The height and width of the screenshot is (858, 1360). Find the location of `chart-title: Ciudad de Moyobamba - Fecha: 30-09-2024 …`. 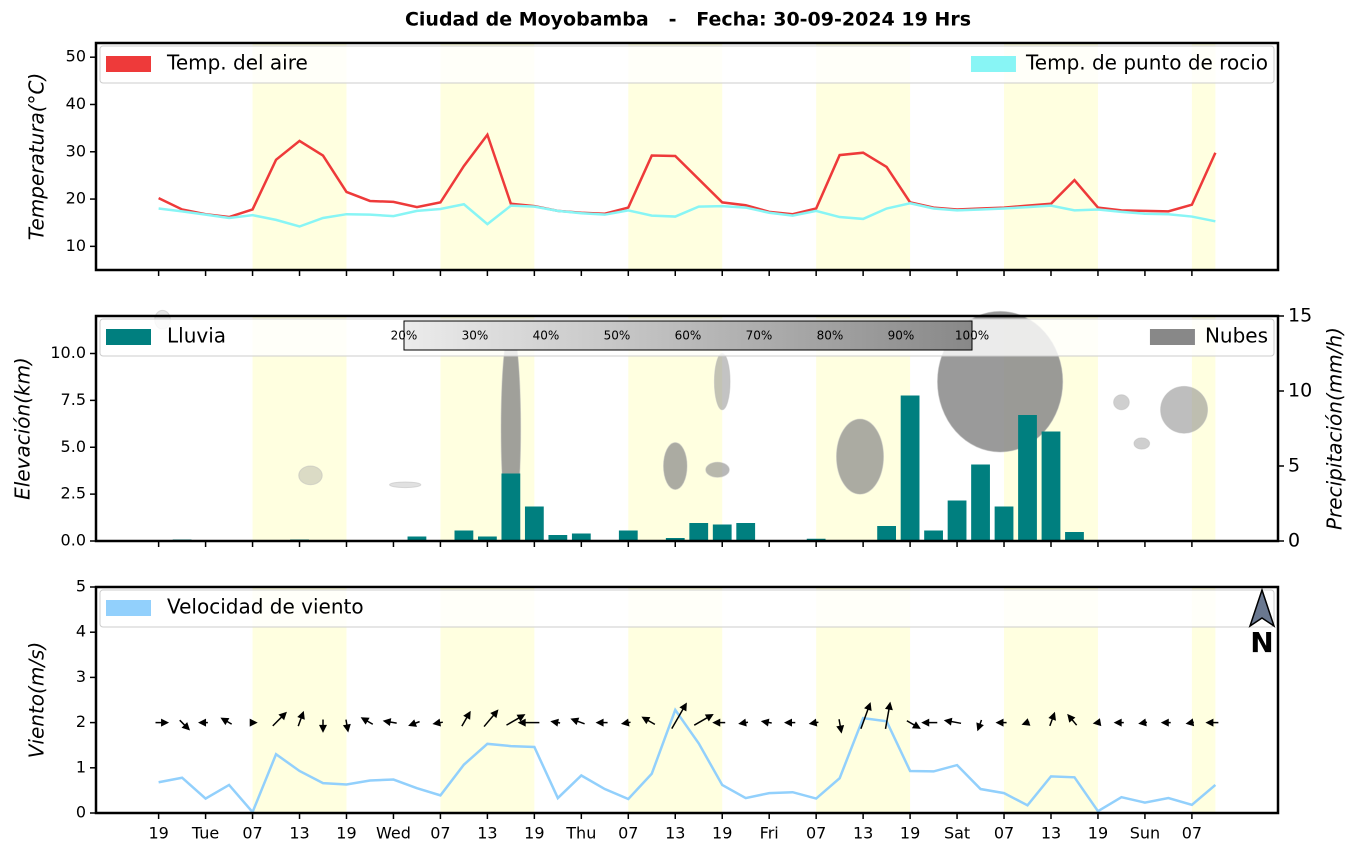

chart-title: Ciudad de Moyobamba - Fecha: 30-09-2024 … is located at coordinates (688, 20).